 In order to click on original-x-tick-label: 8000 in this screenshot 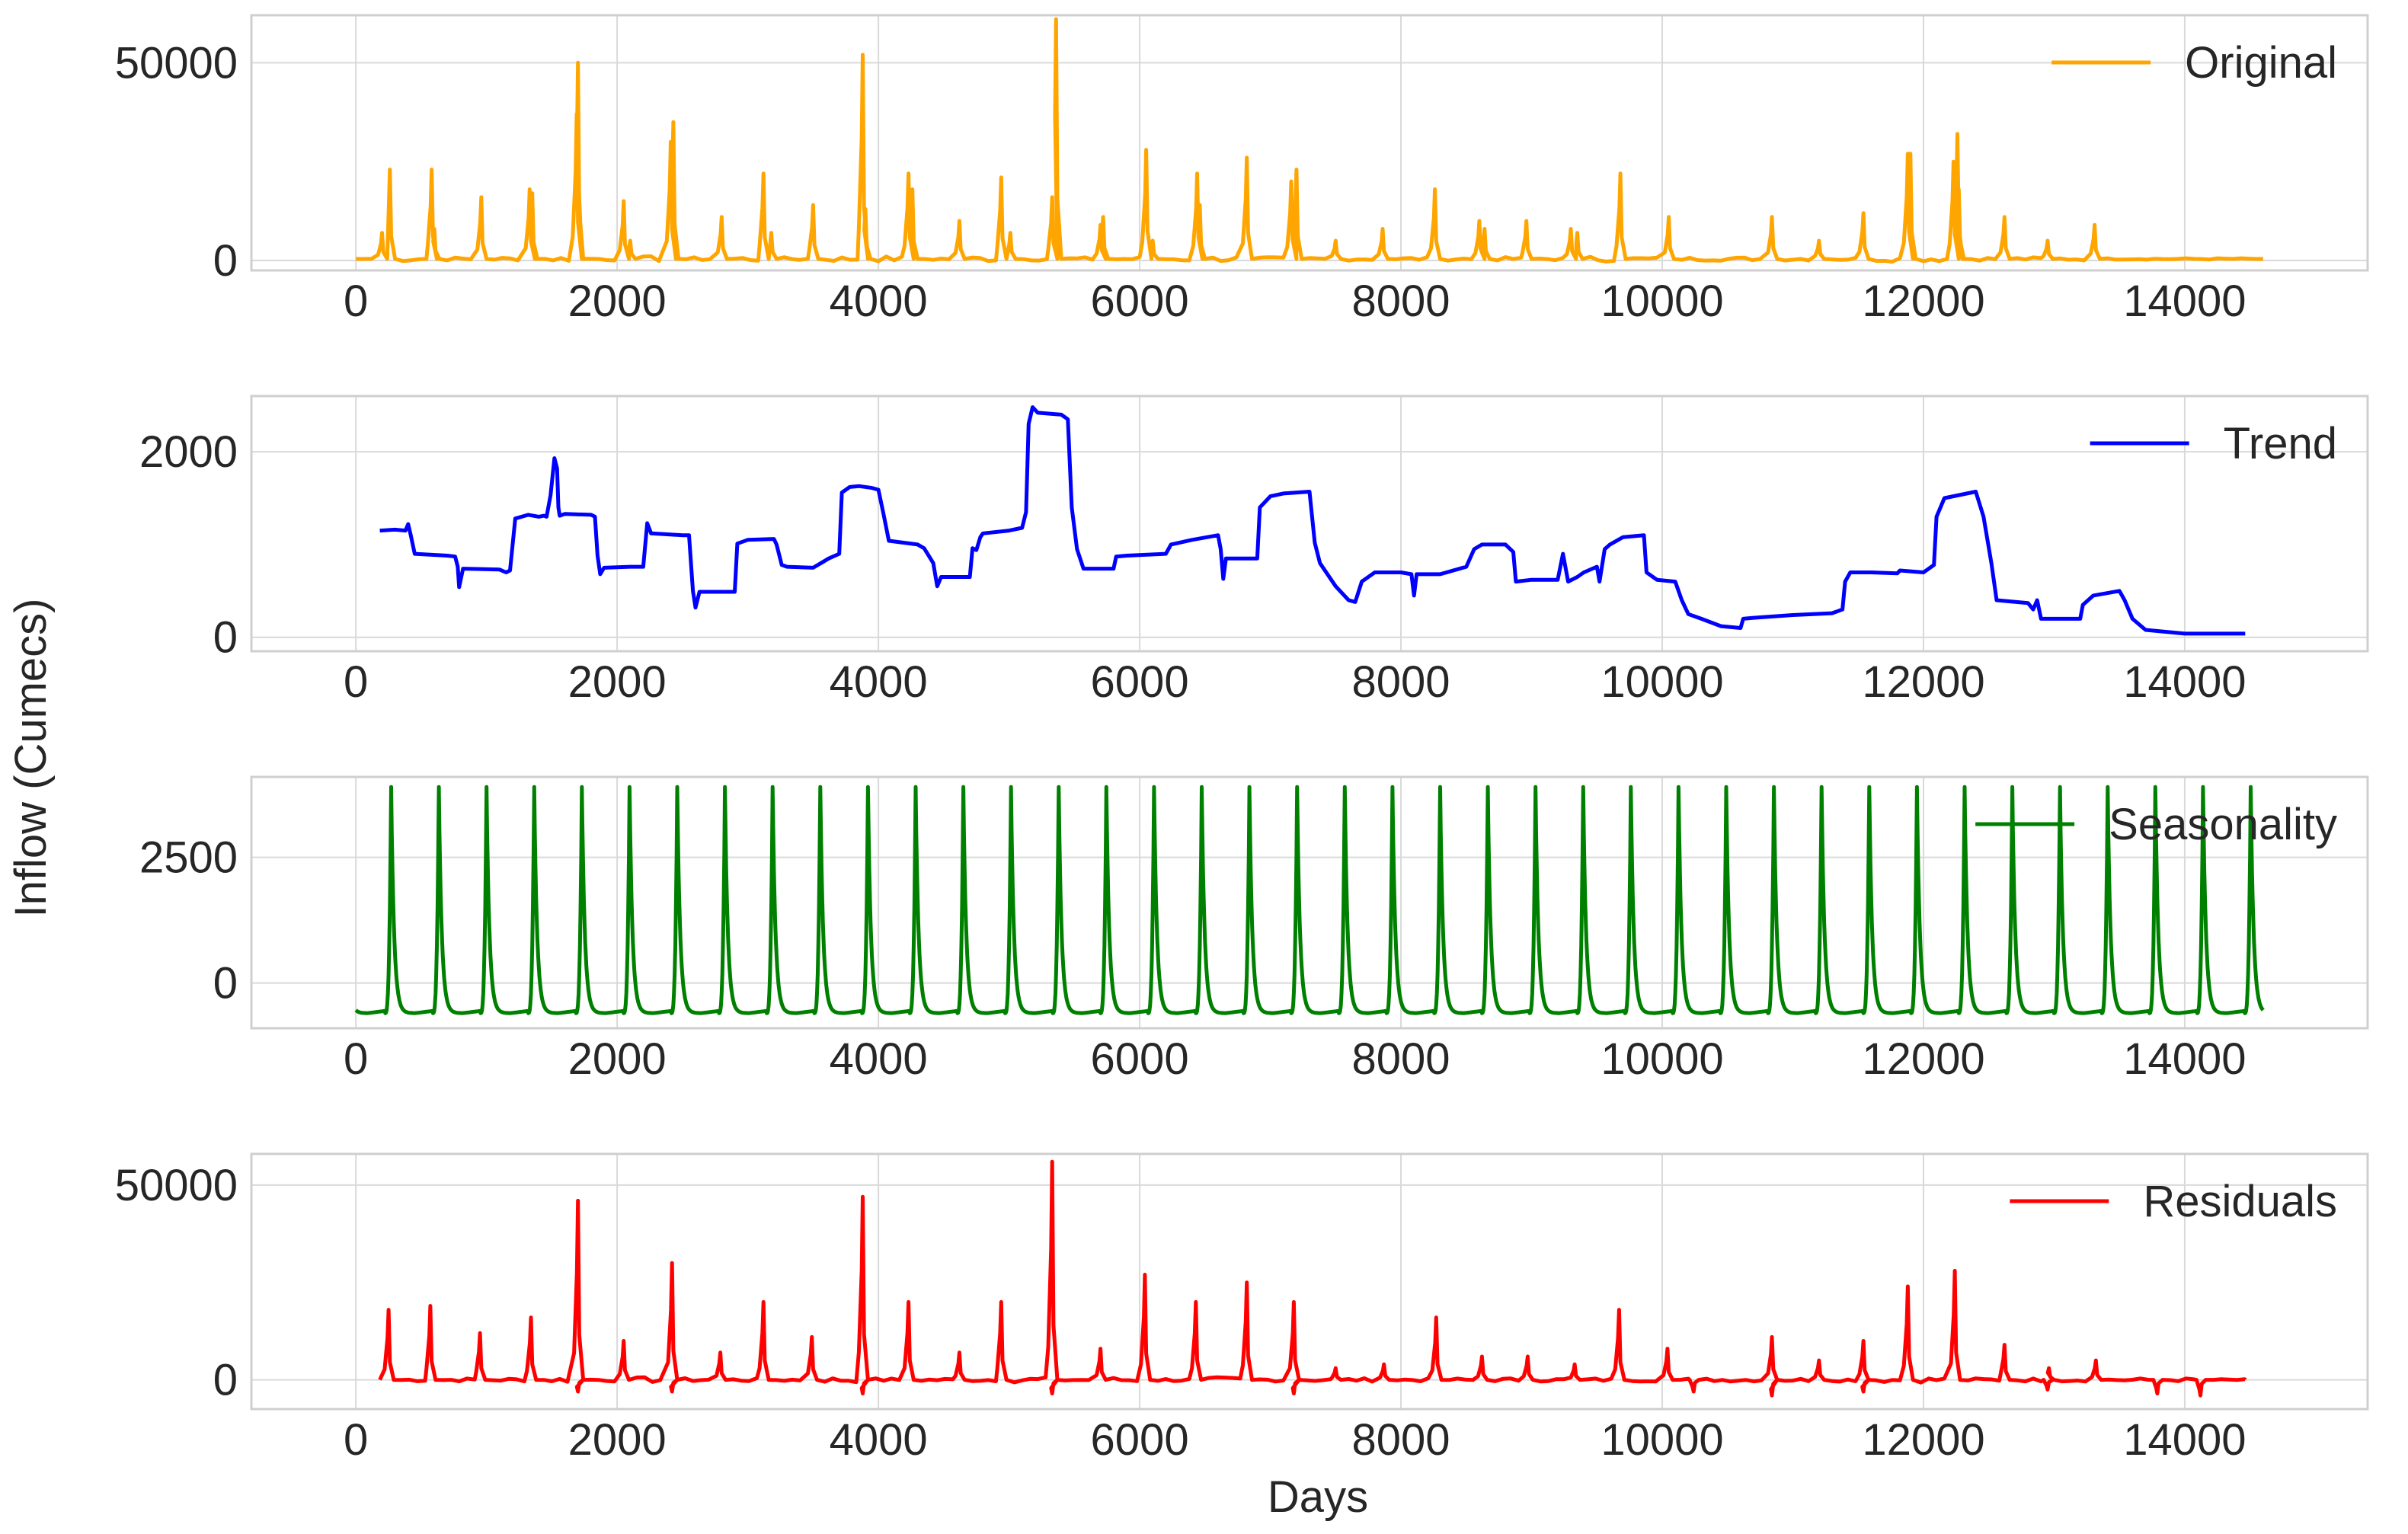, I will do `click(1401, 301)`.